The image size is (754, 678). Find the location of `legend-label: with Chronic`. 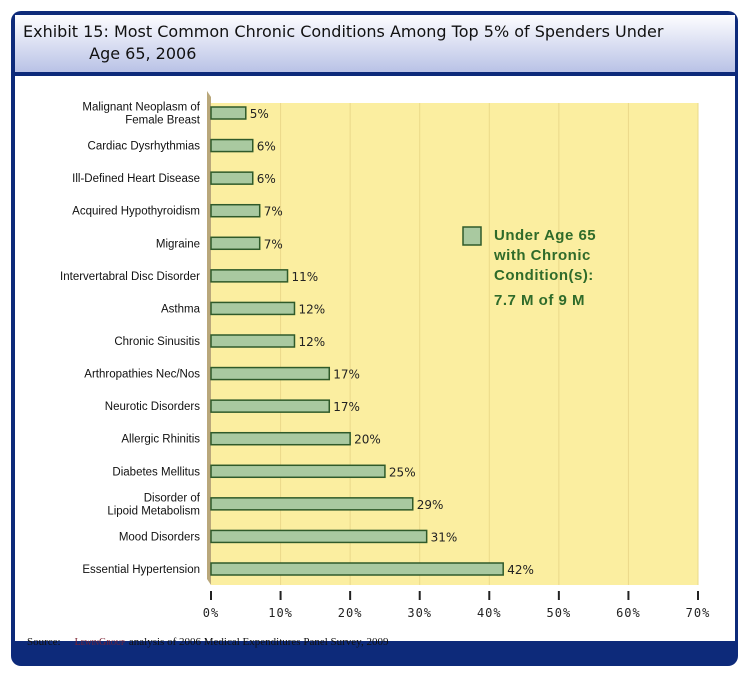

legend-label: with Chronic is located at coordinates (542, 255).